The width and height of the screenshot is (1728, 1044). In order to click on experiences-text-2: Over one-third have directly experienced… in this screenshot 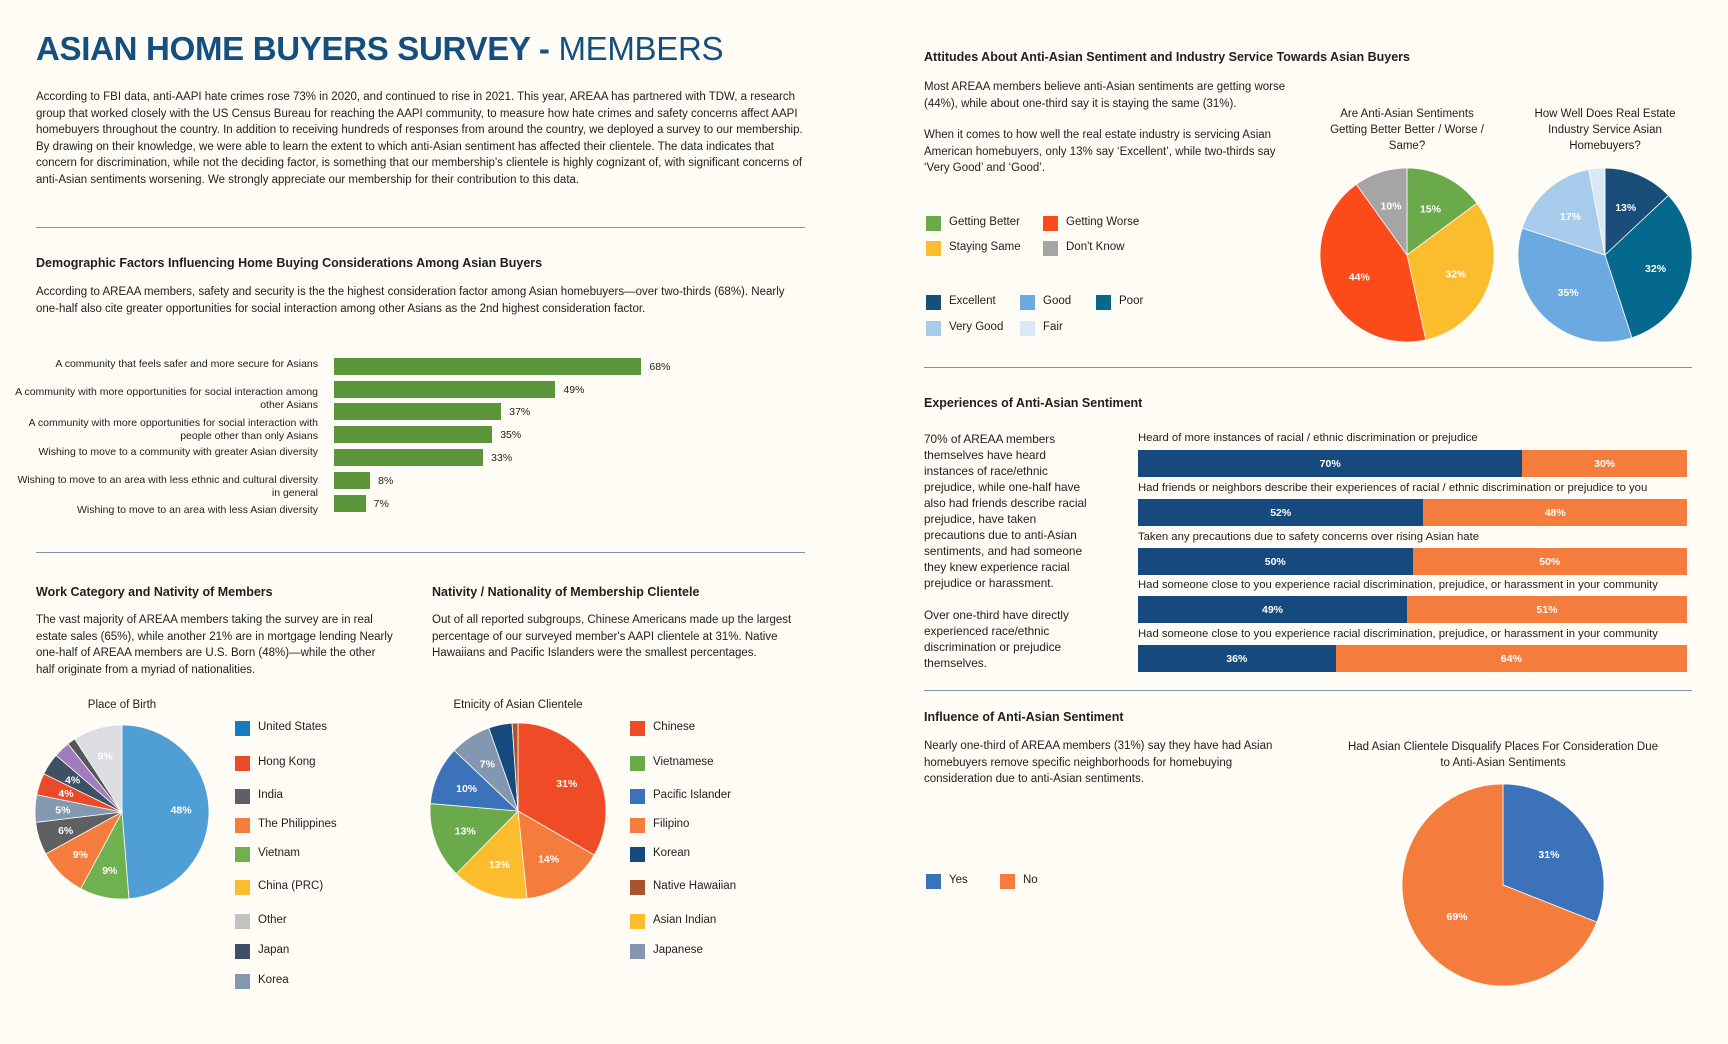, I will do `click(996, 639)`.